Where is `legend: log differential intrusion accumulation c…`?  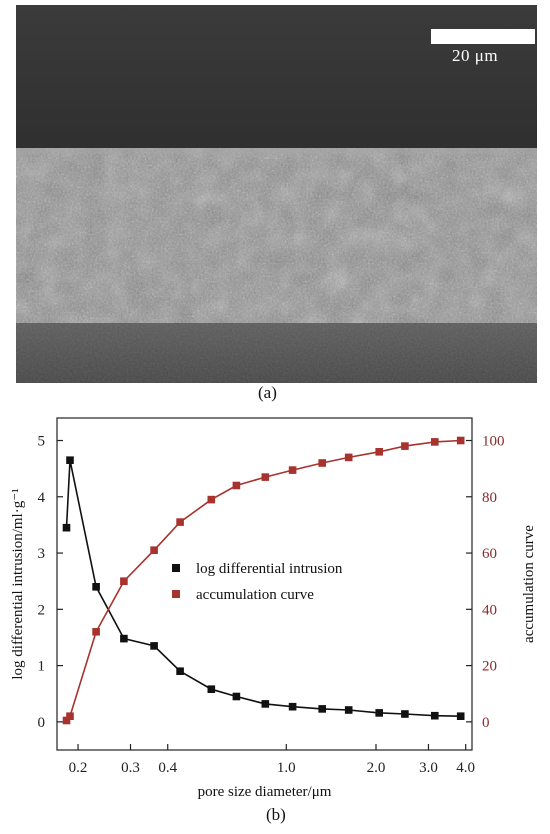 legend: log differential intrusion accumulation c… is located at coordinates (257, 582).